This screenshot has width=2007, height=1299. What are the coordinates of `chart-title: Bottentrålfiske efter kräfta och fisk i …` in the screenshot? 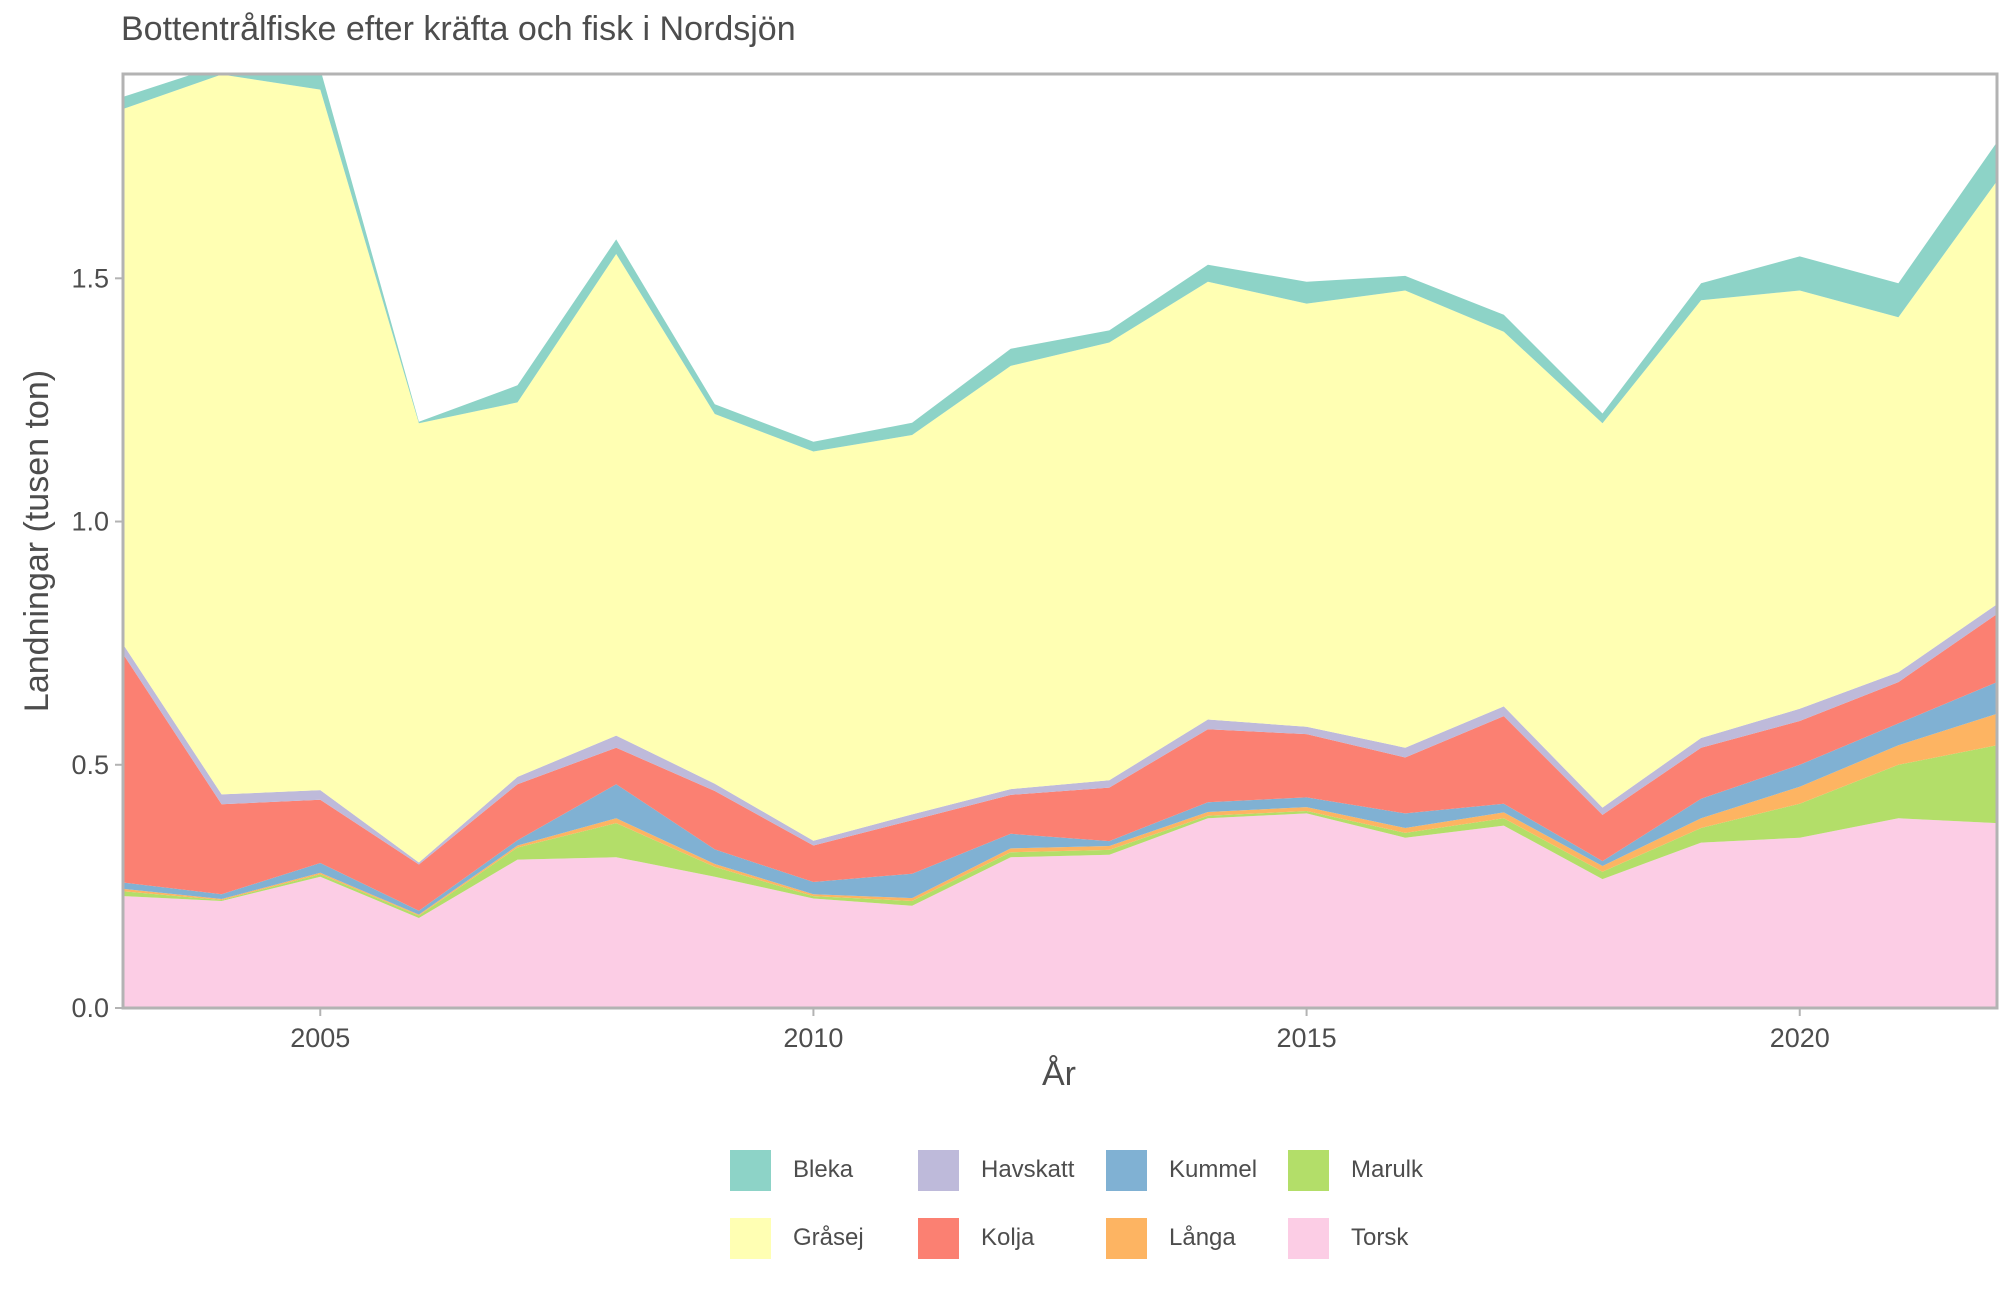 It's located at (458, 29).